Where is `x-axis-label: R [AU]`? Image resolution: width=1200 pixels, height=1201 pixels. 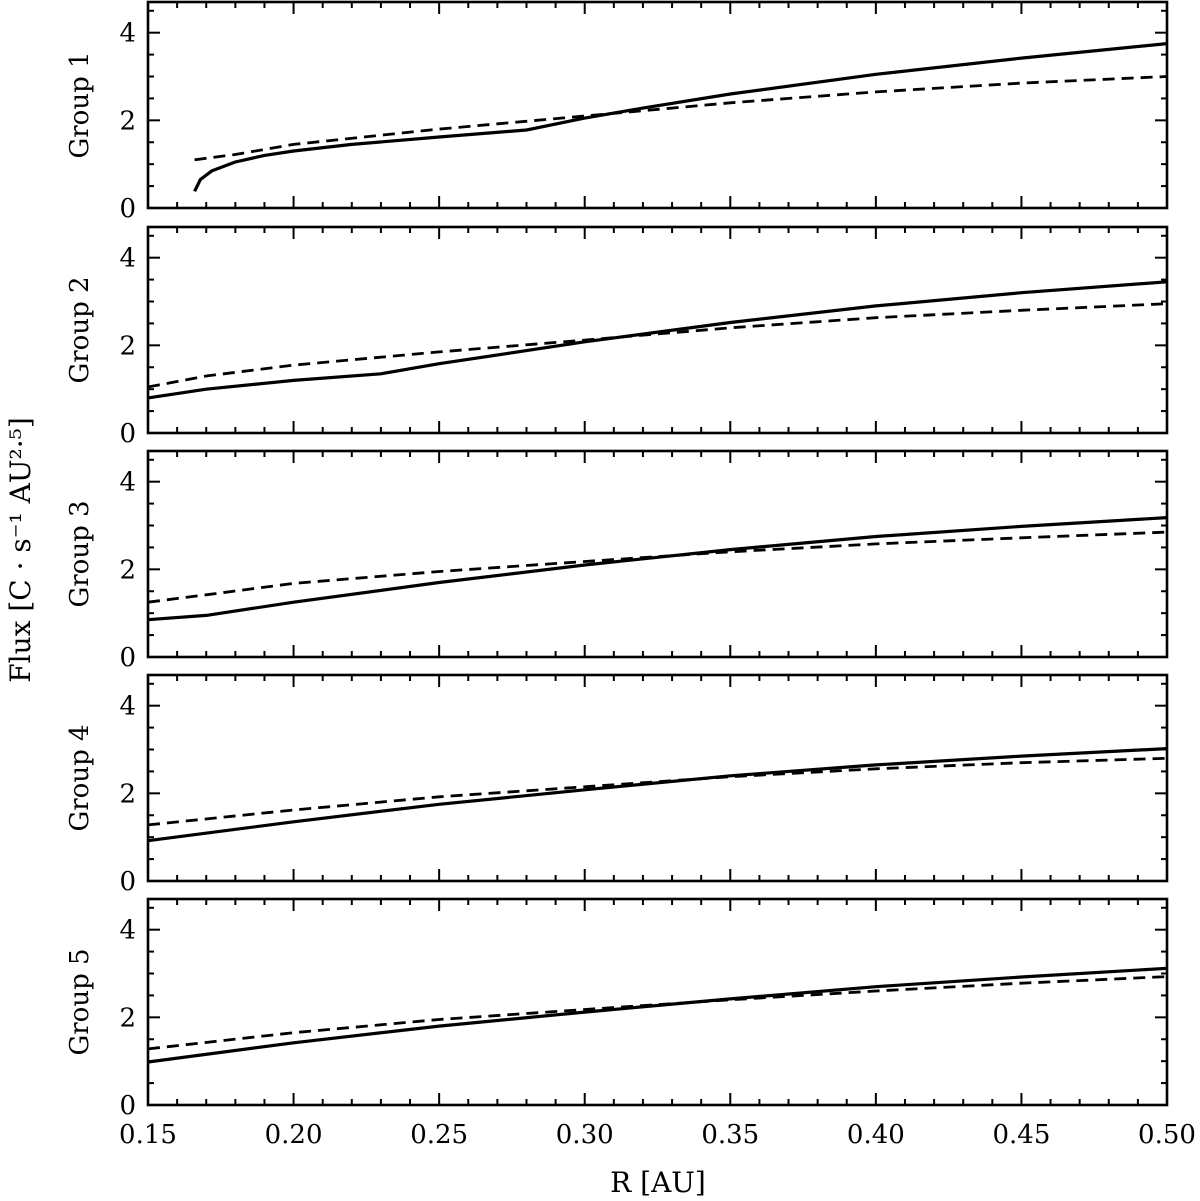
x-axis-label: R [AU] is located at coordinates (658, 1182).